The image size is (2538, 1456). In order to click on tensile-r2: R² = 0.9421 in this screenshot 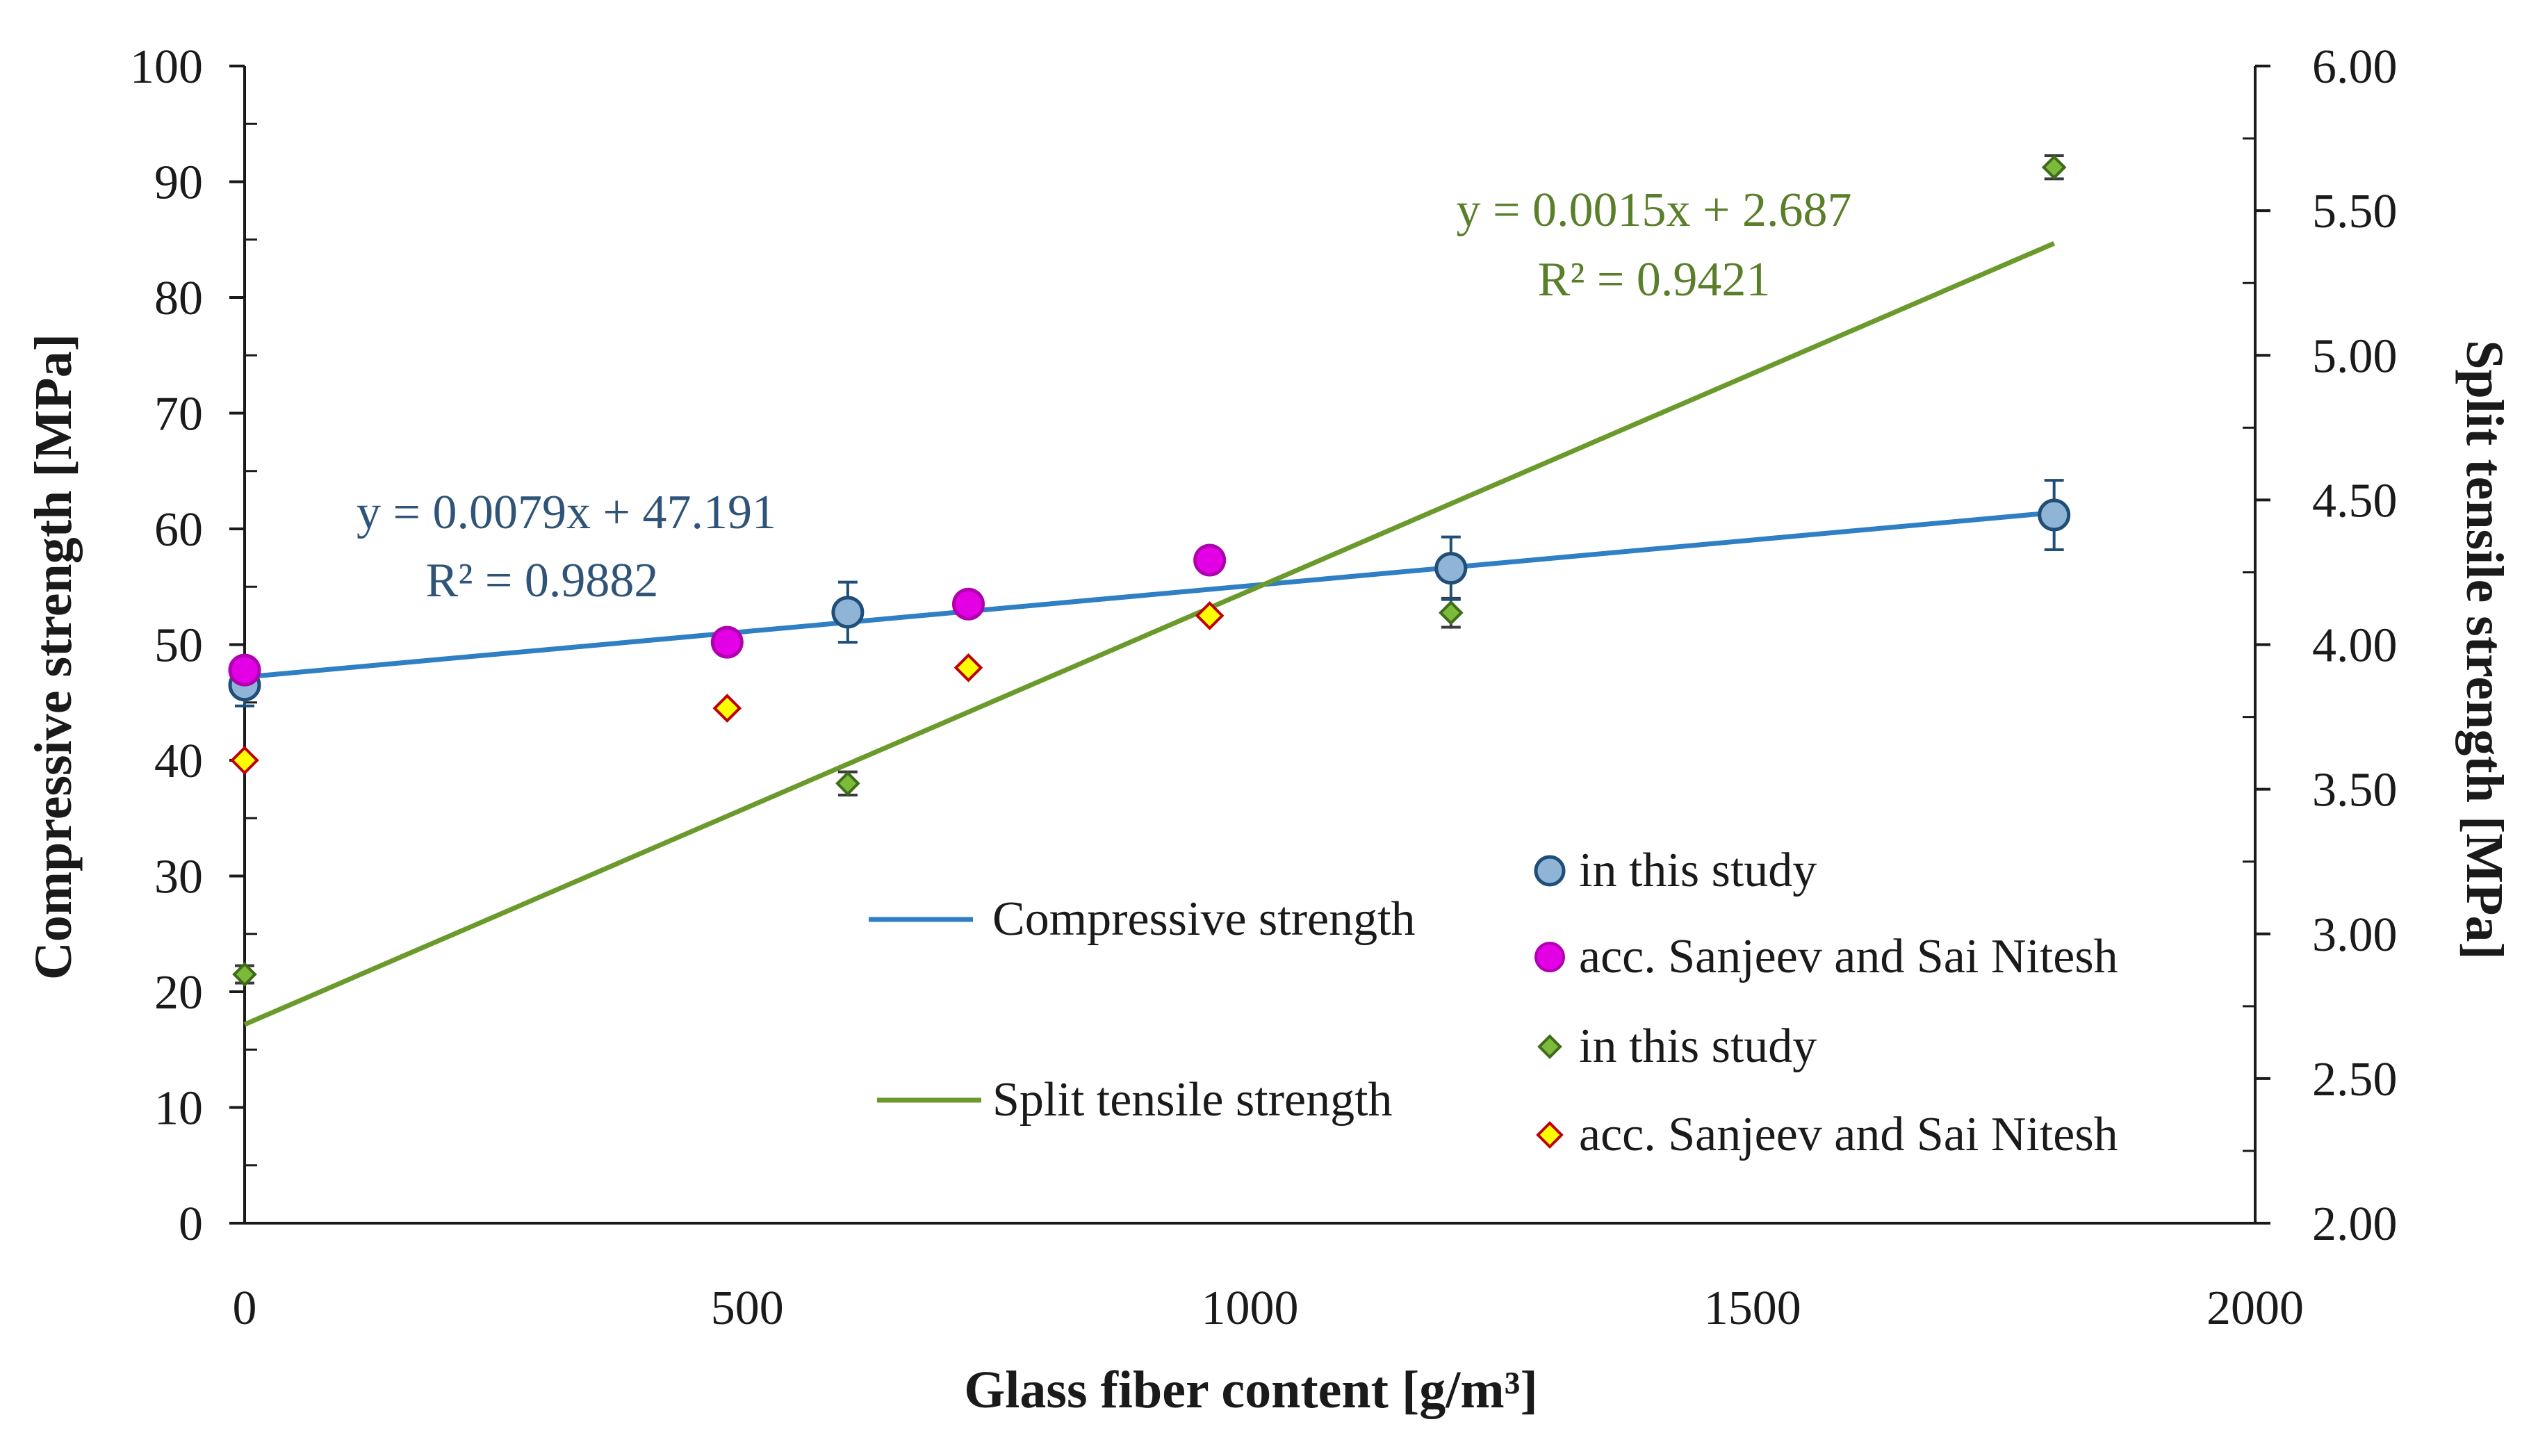, I will do `click(1655, 279)`.